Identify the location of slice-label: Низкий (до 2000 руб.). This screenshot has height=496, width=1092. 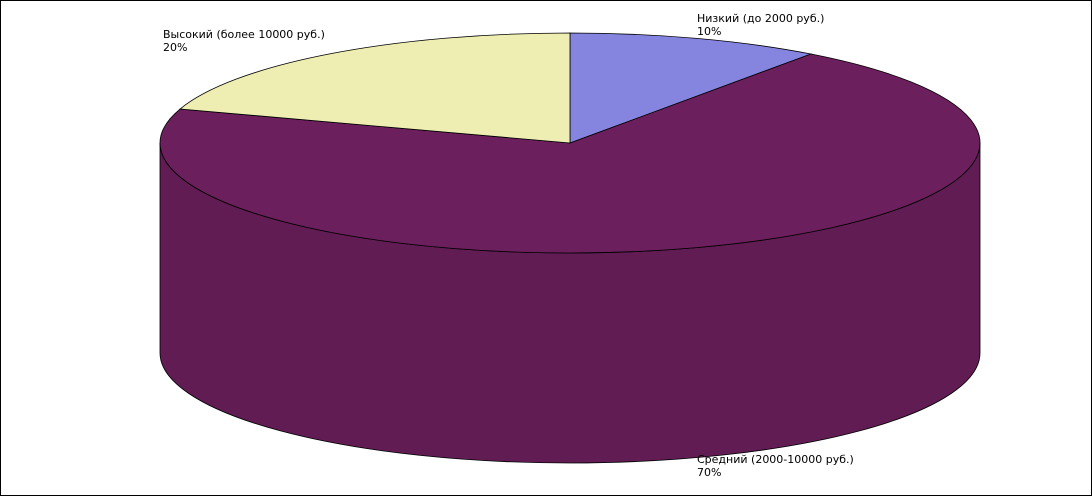
(760, 18).